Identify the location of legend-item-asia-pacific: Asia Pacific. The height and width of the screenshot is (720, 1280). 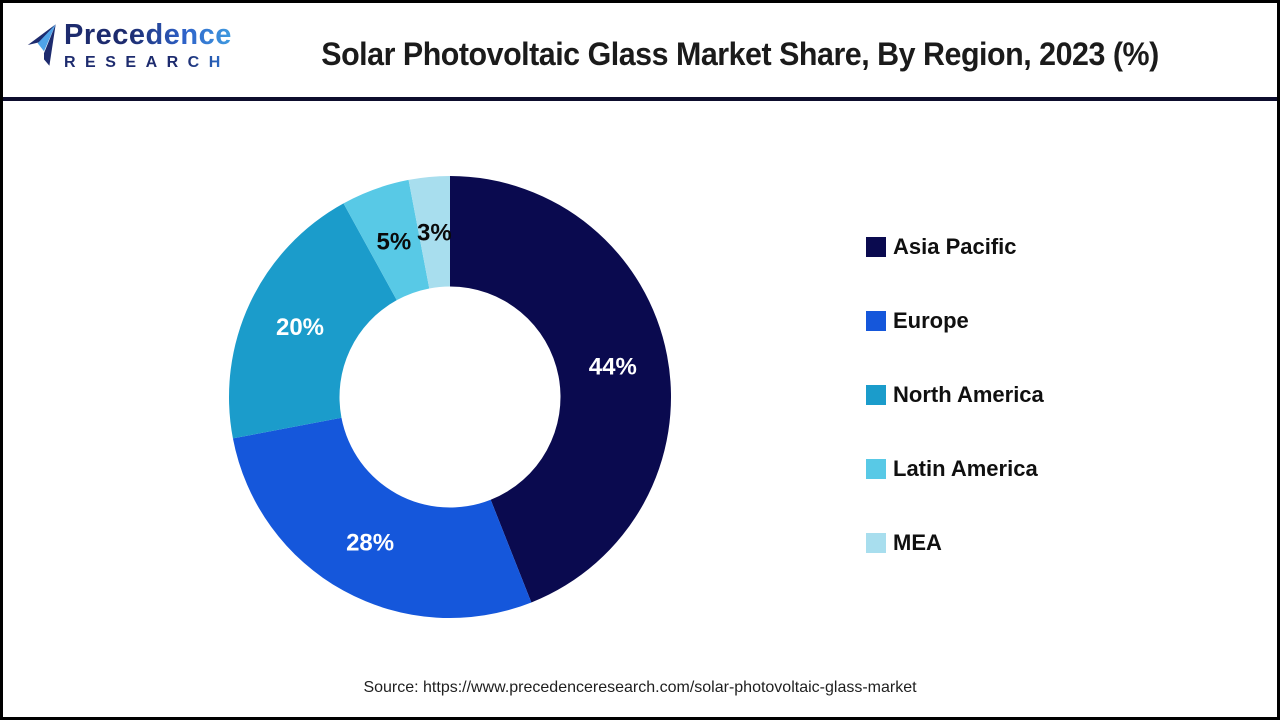
(955, 246).